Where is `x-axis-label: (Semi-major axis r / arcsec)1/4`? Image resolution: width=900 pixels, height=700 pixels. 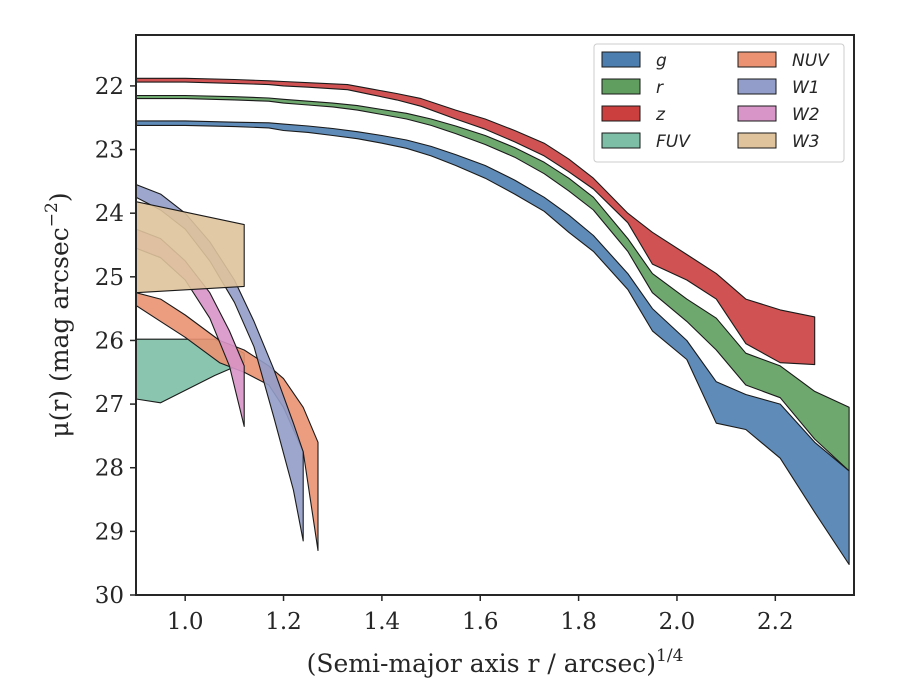
x-axis-label: (Semi-major axis r / arcsec)1/4 is located at coordinates (495, 662).